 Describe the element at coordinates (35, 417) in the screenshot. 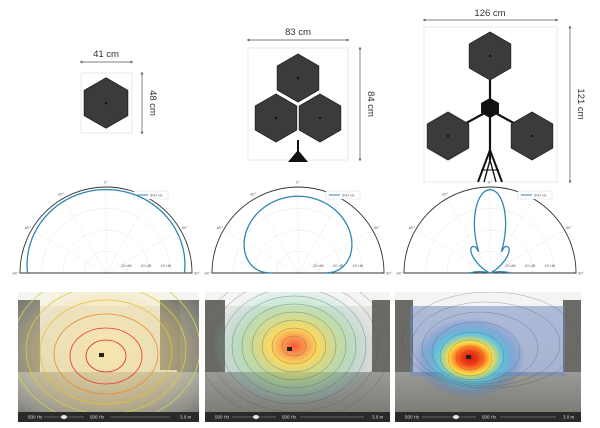

I see `heatmap-1-bar-left: 500 Hz` at that location.